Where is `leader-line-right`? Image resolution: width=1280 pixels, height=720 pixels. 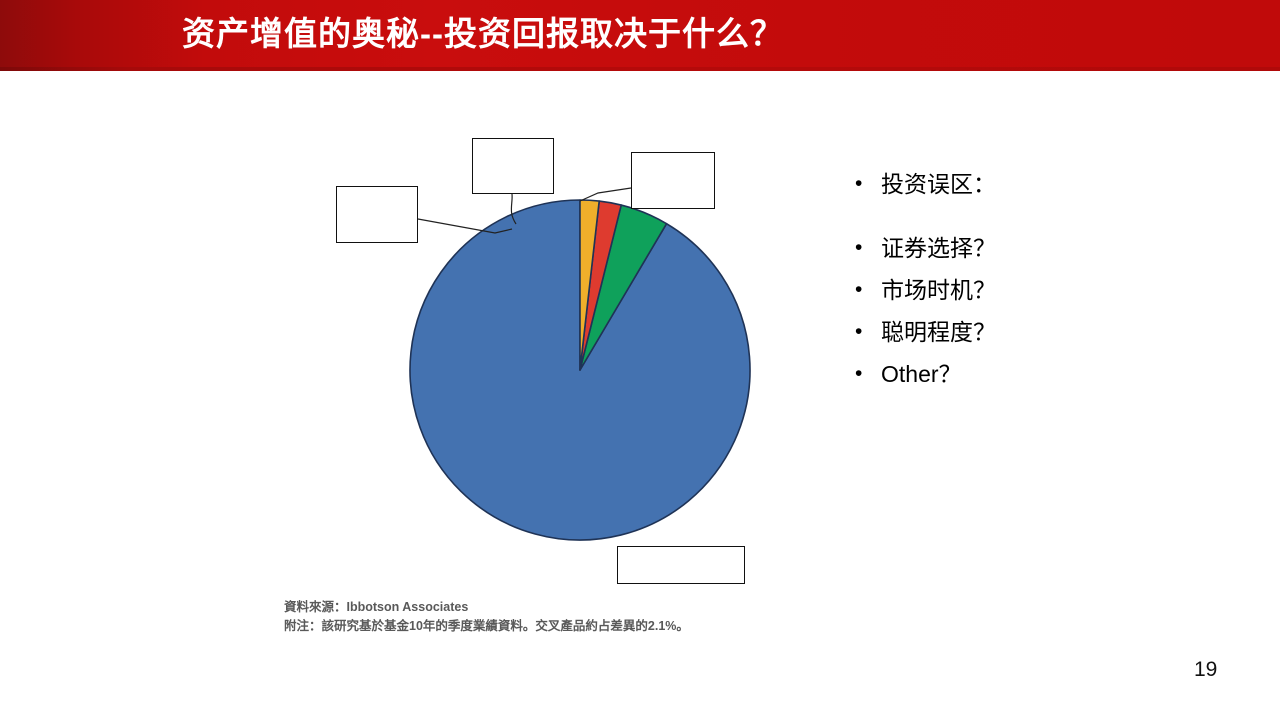 leader-line-right is located at coordinates (605, 194).